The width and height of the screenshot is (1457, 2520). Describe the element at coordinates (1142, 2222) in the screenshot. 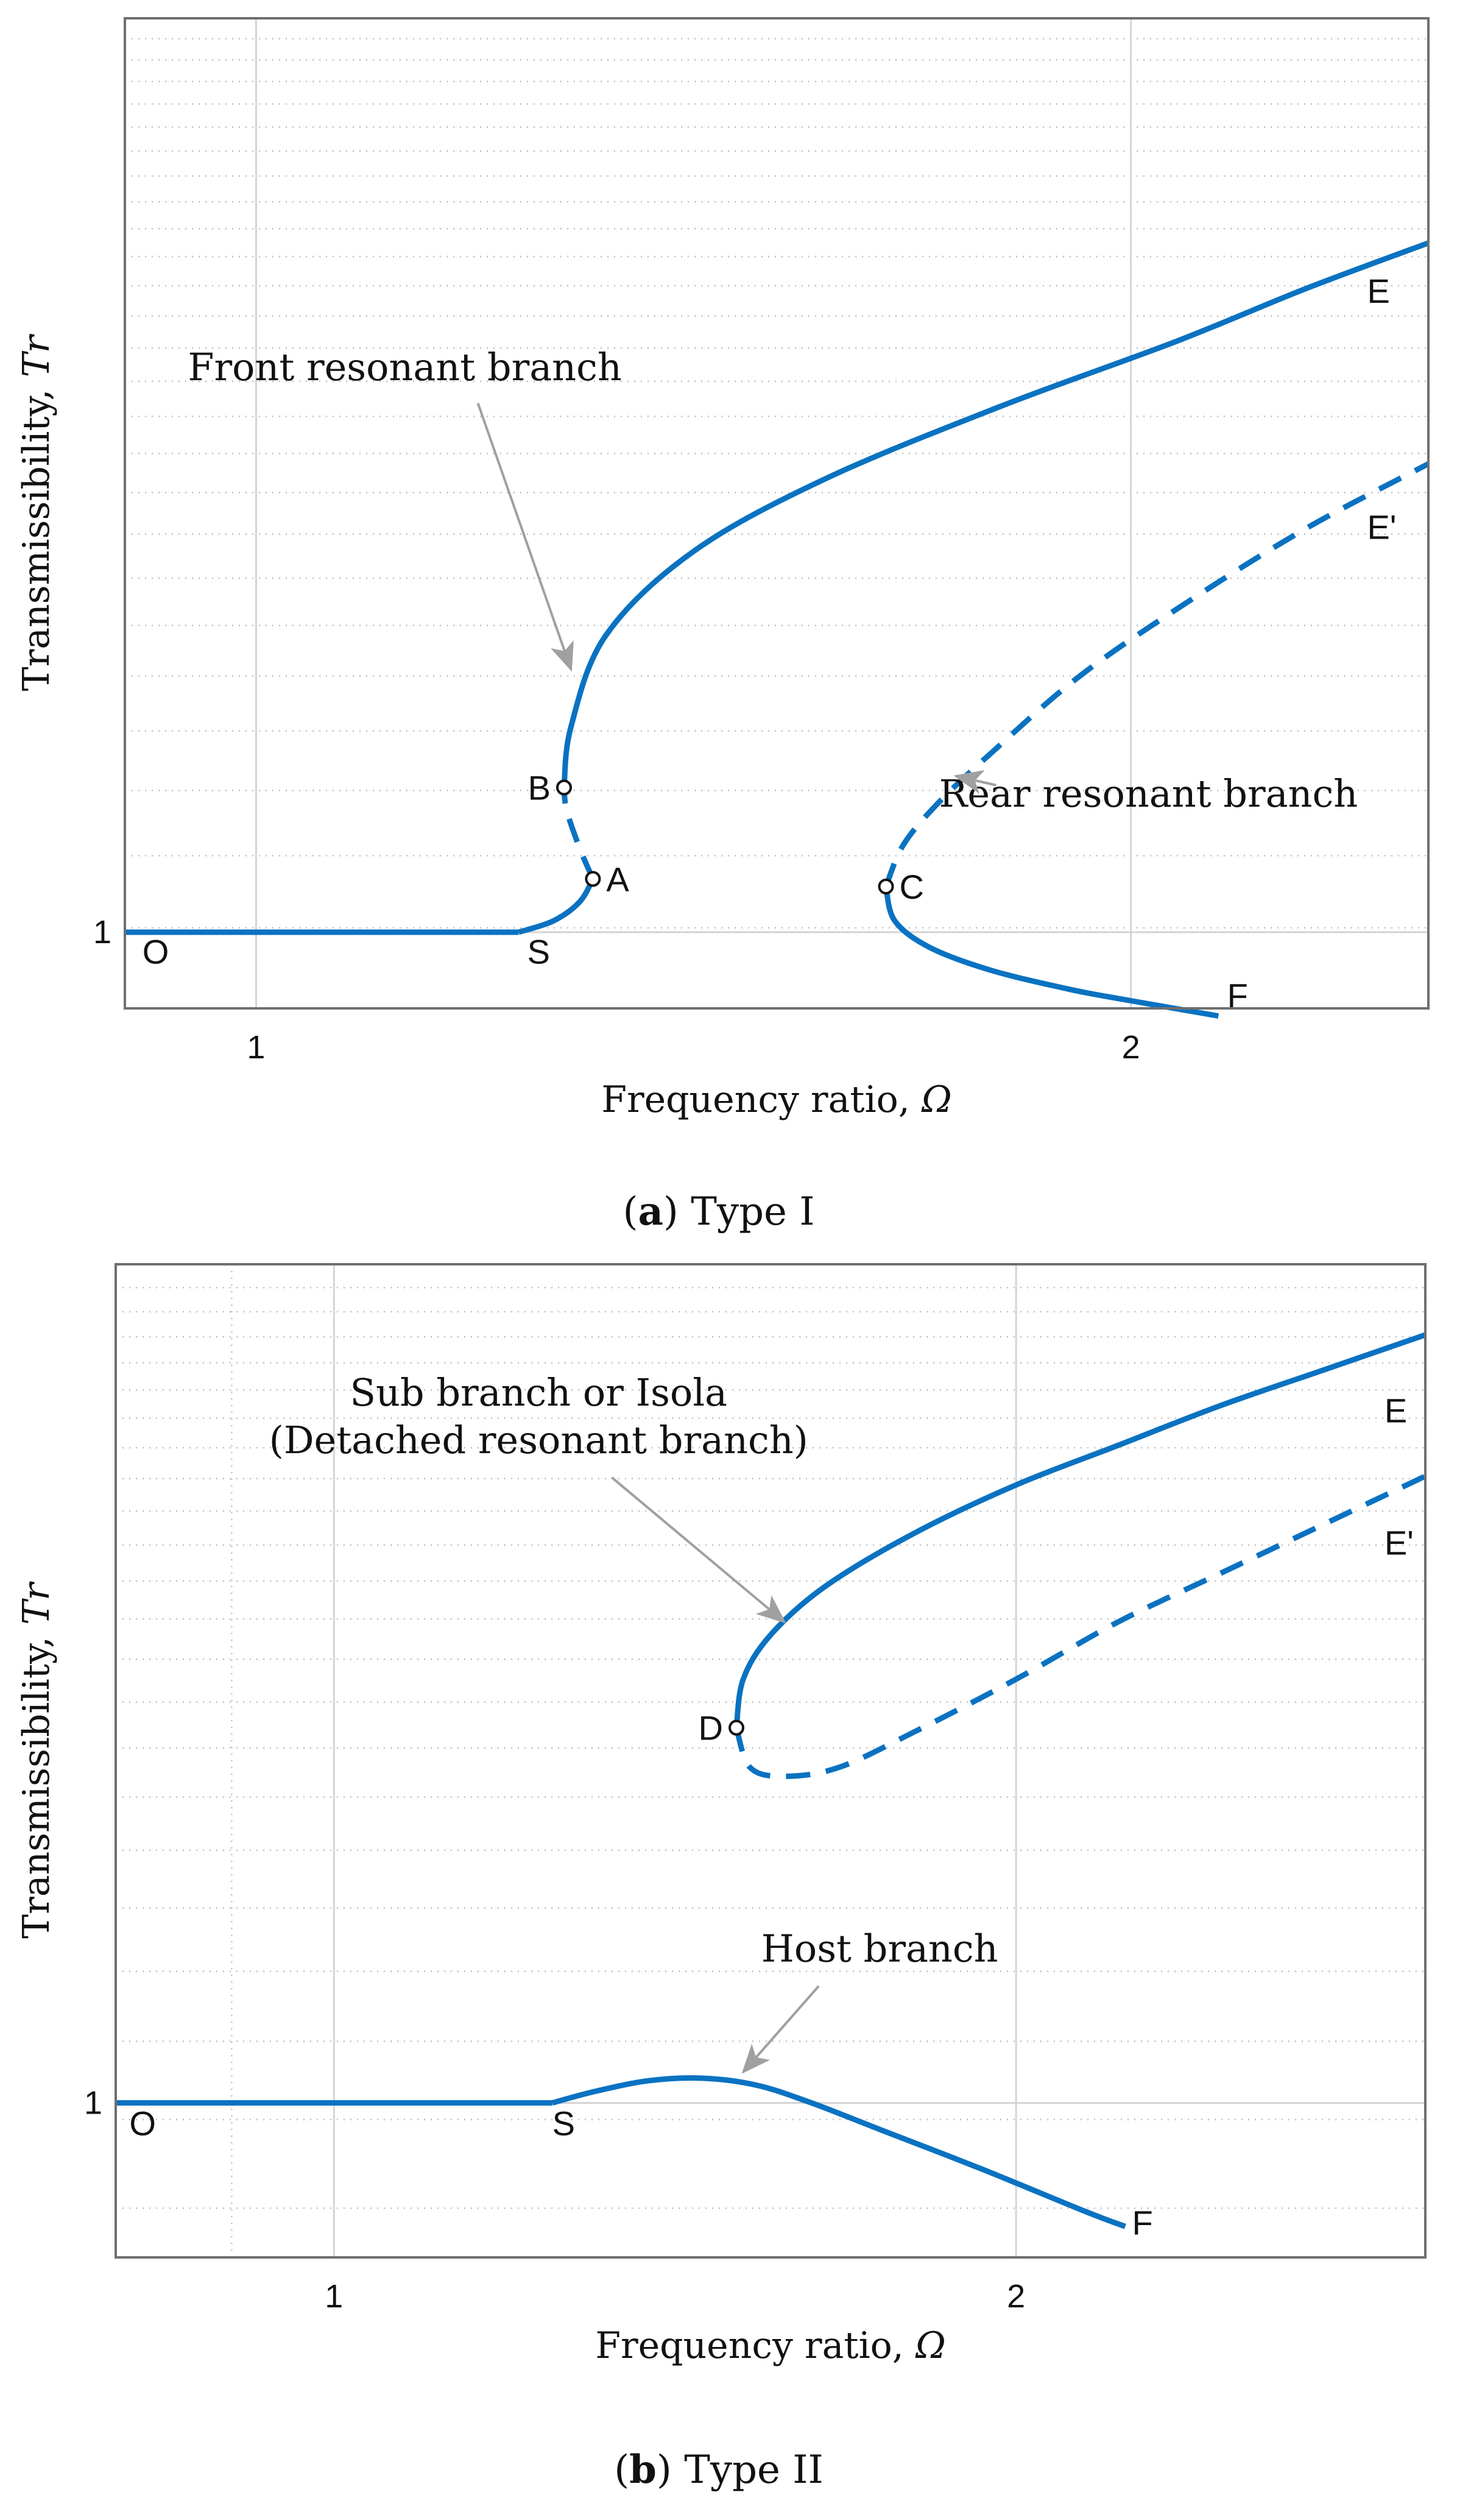

I see `point-label-F: F` at that location.